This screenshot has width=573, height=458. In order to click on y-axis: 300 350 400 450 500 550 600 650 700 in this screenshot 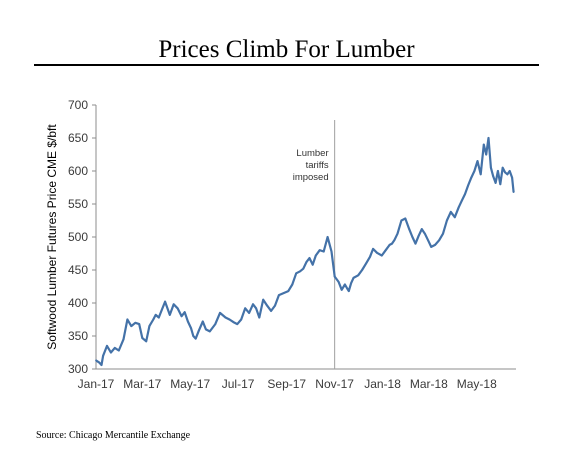, I will do `click(82, 237)`.